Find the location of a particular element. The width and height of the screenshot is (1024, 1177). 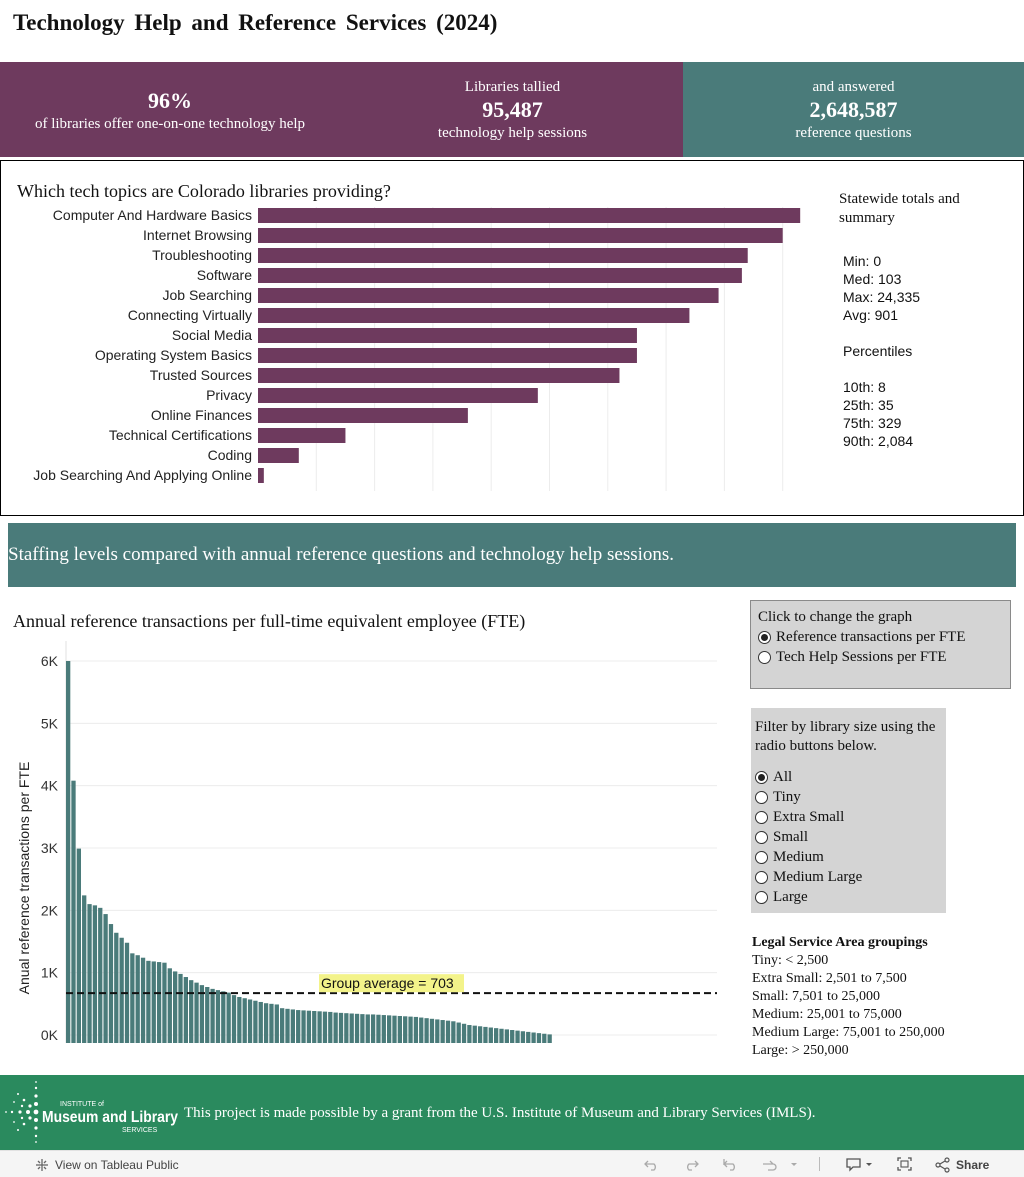

size-option-tiny: Tiny is located at coordinates (850, 797).